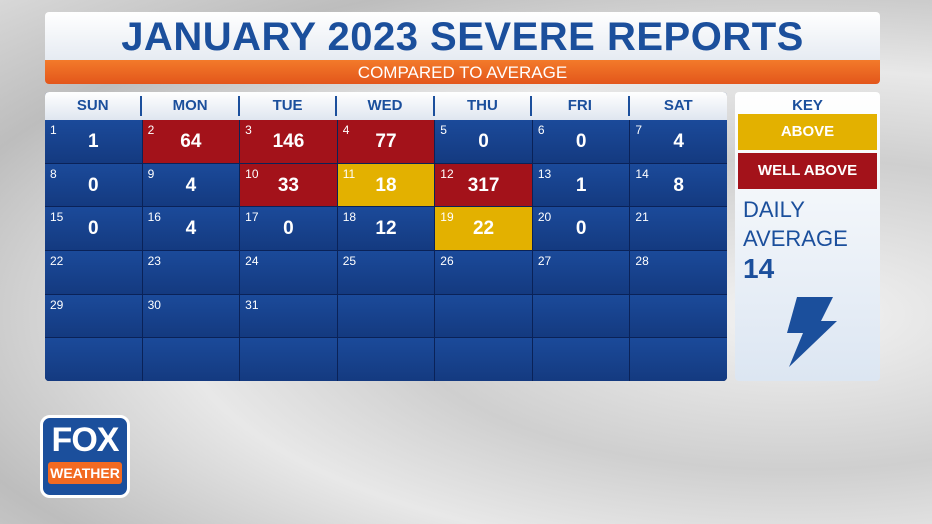  What do you see at coordinates (807, 105) in the screenshot?
I see `key-title: KEY` at bounding box center [807, 105].